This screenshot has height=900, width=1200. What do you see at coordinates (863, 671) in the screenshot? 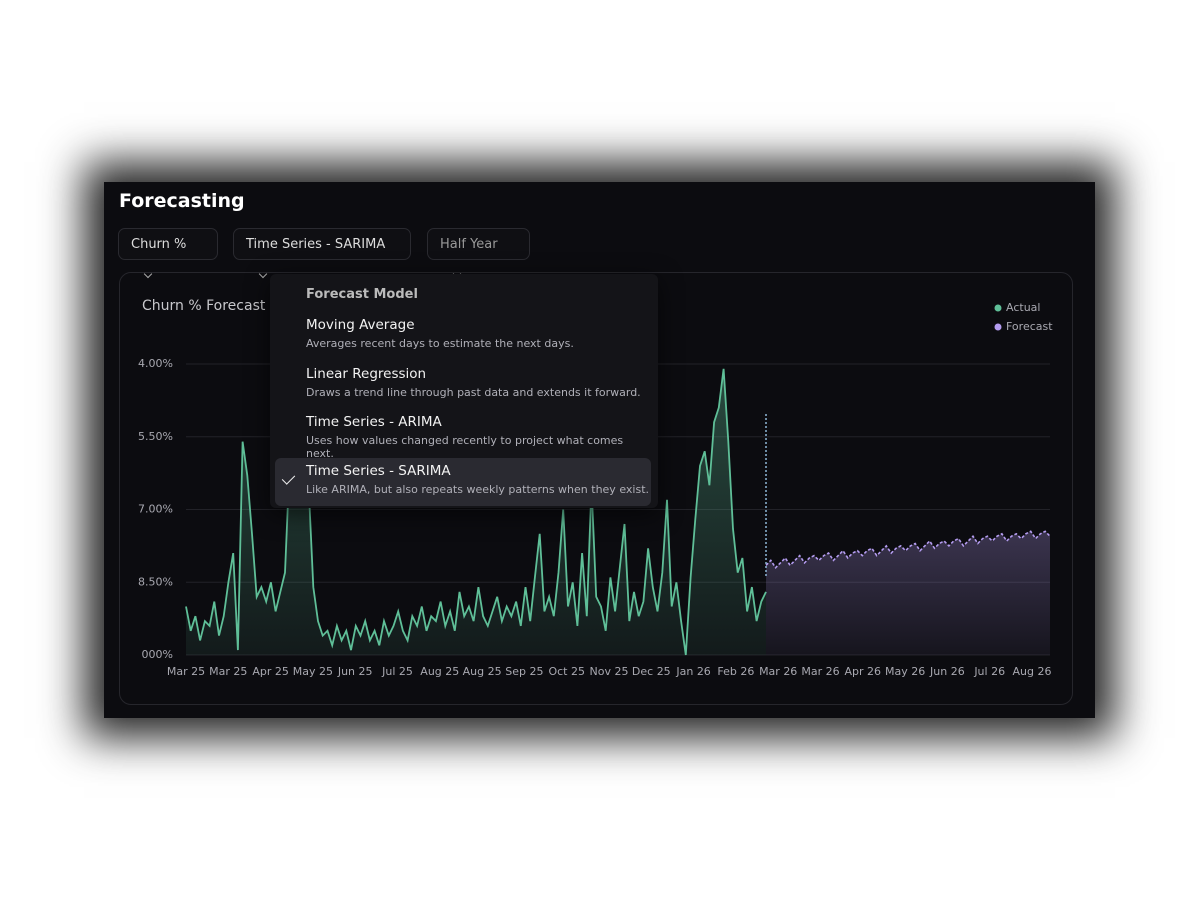
I see `x-tick-label: Apr 26` at bounding box center [863, 671].